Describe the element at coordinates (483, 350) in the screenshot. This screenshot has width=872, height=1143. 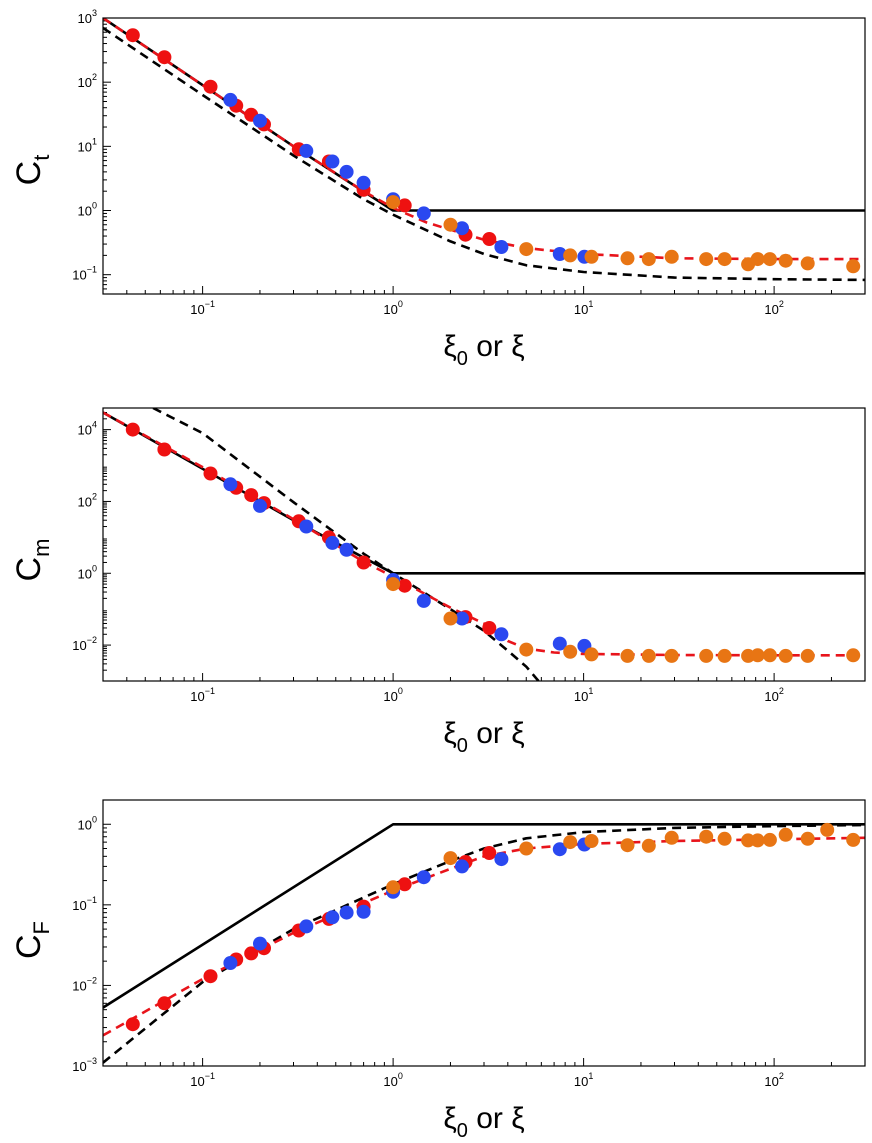
I see `chart-1-x-axis-label: ξ0 or ξ` at that location.